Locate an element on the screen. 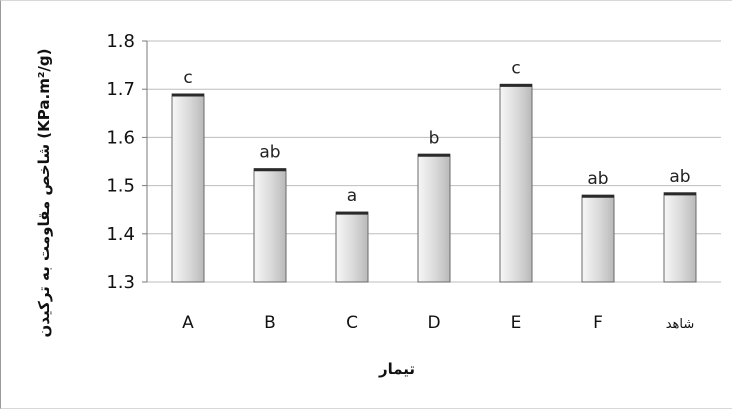  x-tick-label: D is located at coordinates (433, 323).